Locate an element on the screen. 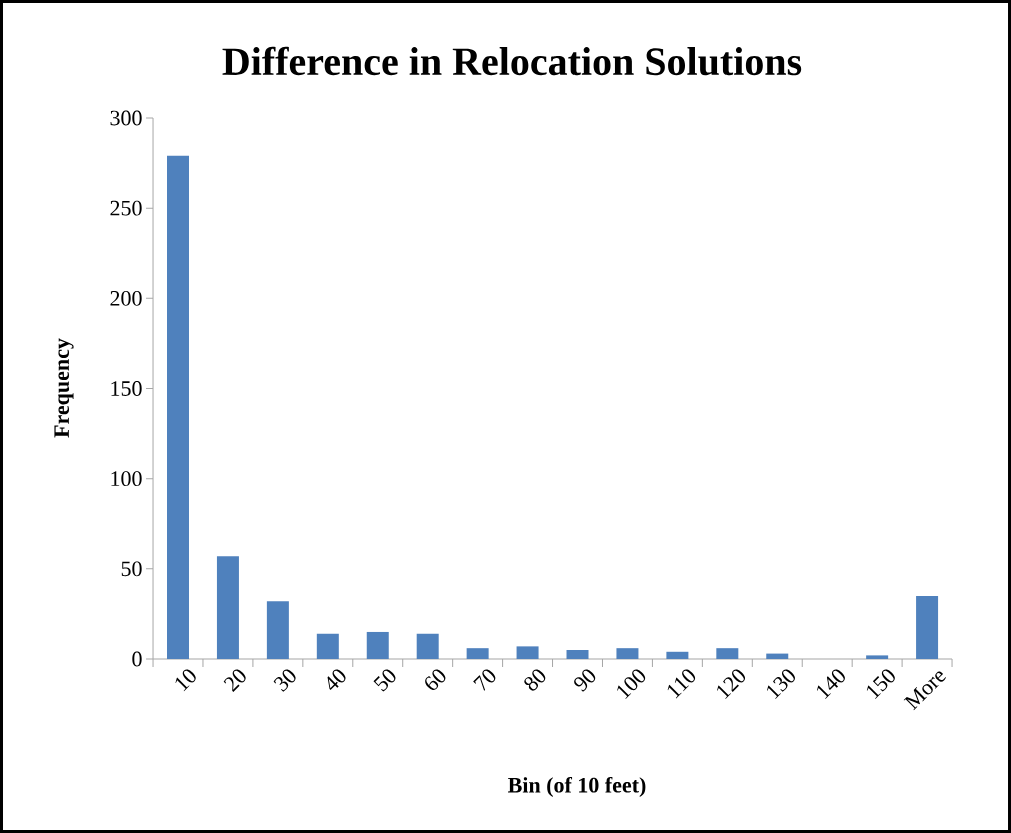 The width and height of the screenshot is (1011, 833). x-tick-label: 10 is located at coordinates (185, 680).